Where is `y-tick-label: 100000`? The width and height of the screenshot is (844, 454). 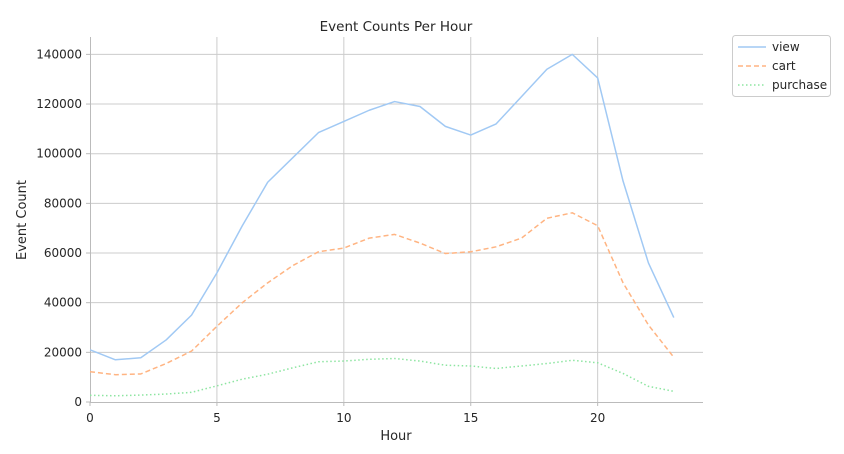 y-tick-label: 100000 is located at coordinates (59, 154).